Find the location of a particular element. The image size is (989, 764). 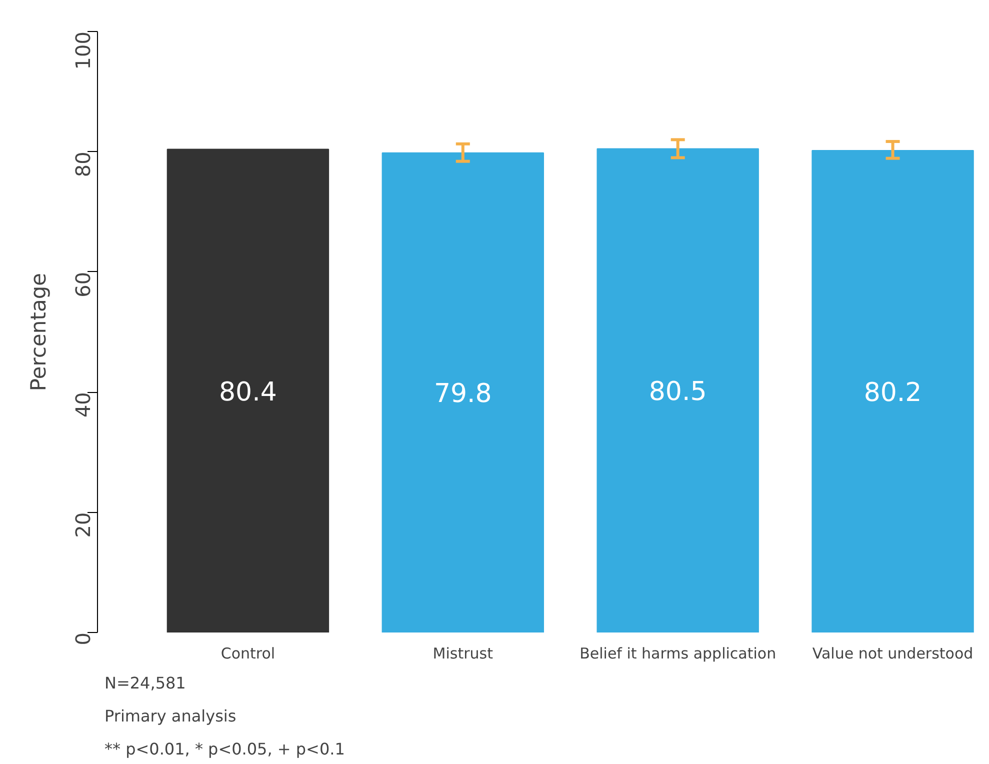

x-tick-label: Control is located at coordinates (248, 653).